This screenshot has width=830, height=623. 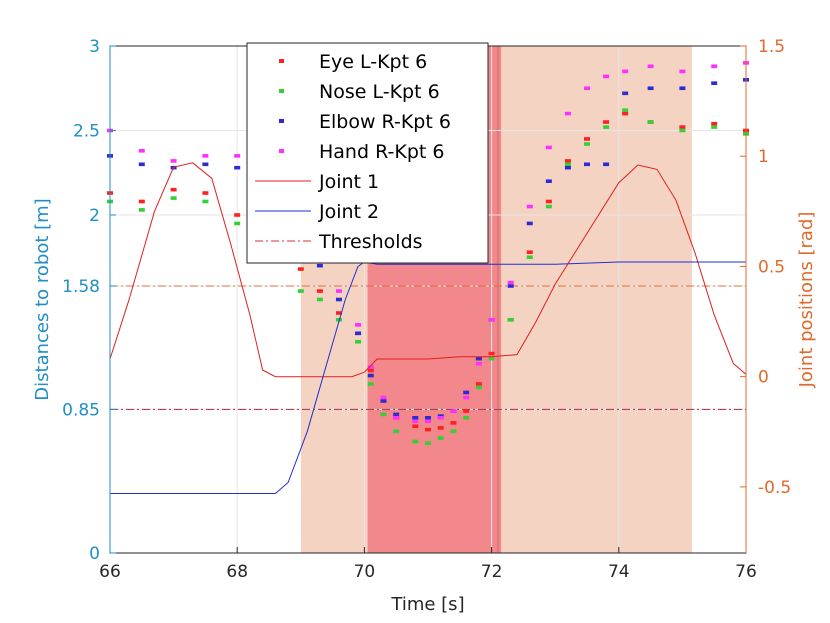 I want to click on left-tick-label: 0.85, so click(x=81, y=410).